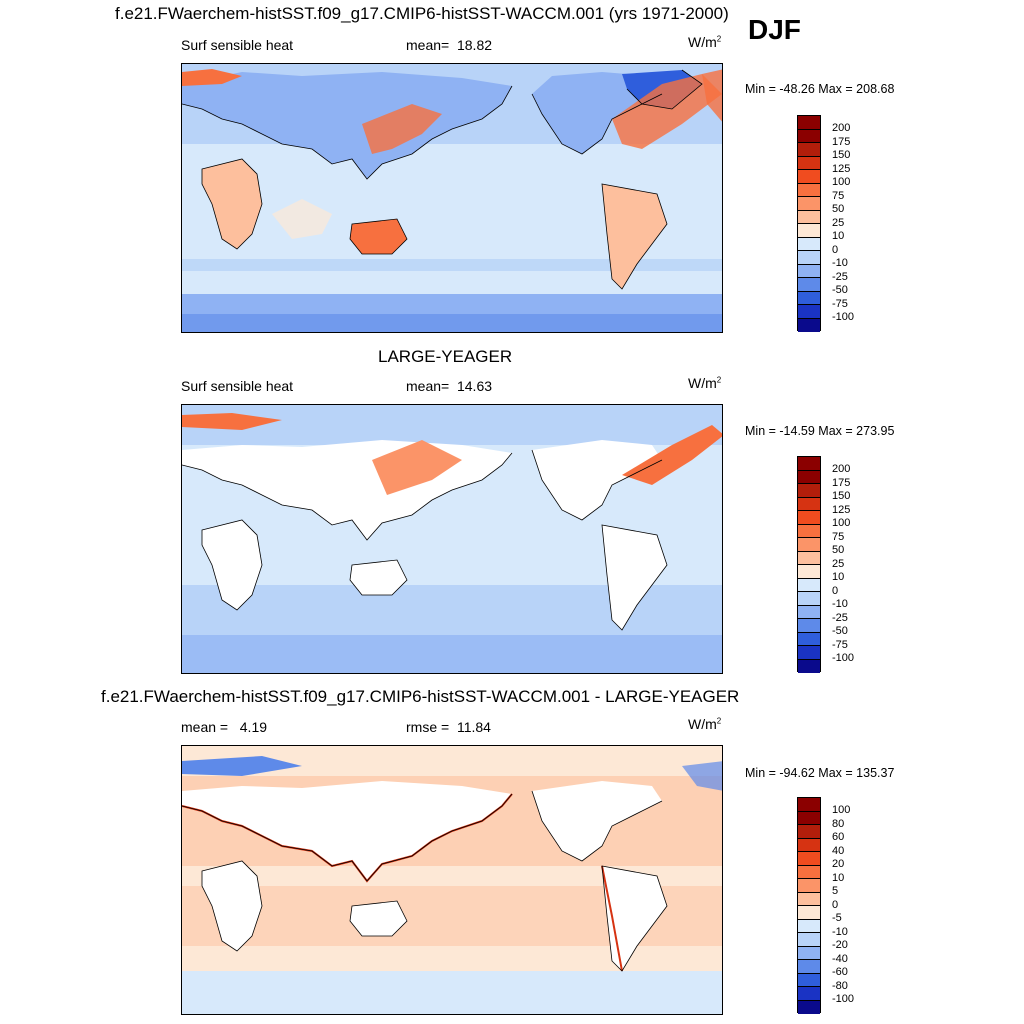 The image size is (1024, 1024). What do you see at coordinates (452, 539) in the screenshot?
I see `map-panel-obs` at bounding box center [452, 539].